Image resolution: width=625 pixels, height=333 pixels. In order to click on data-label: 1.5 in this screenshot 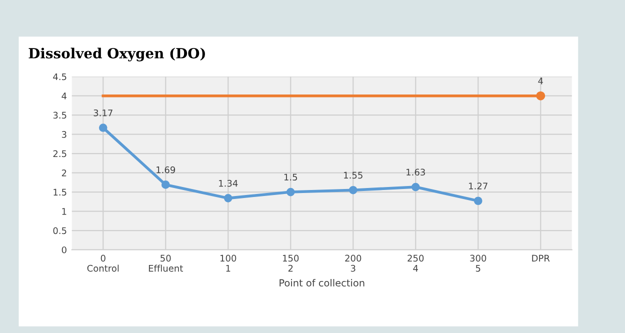, I will do `click(291, 177)`.